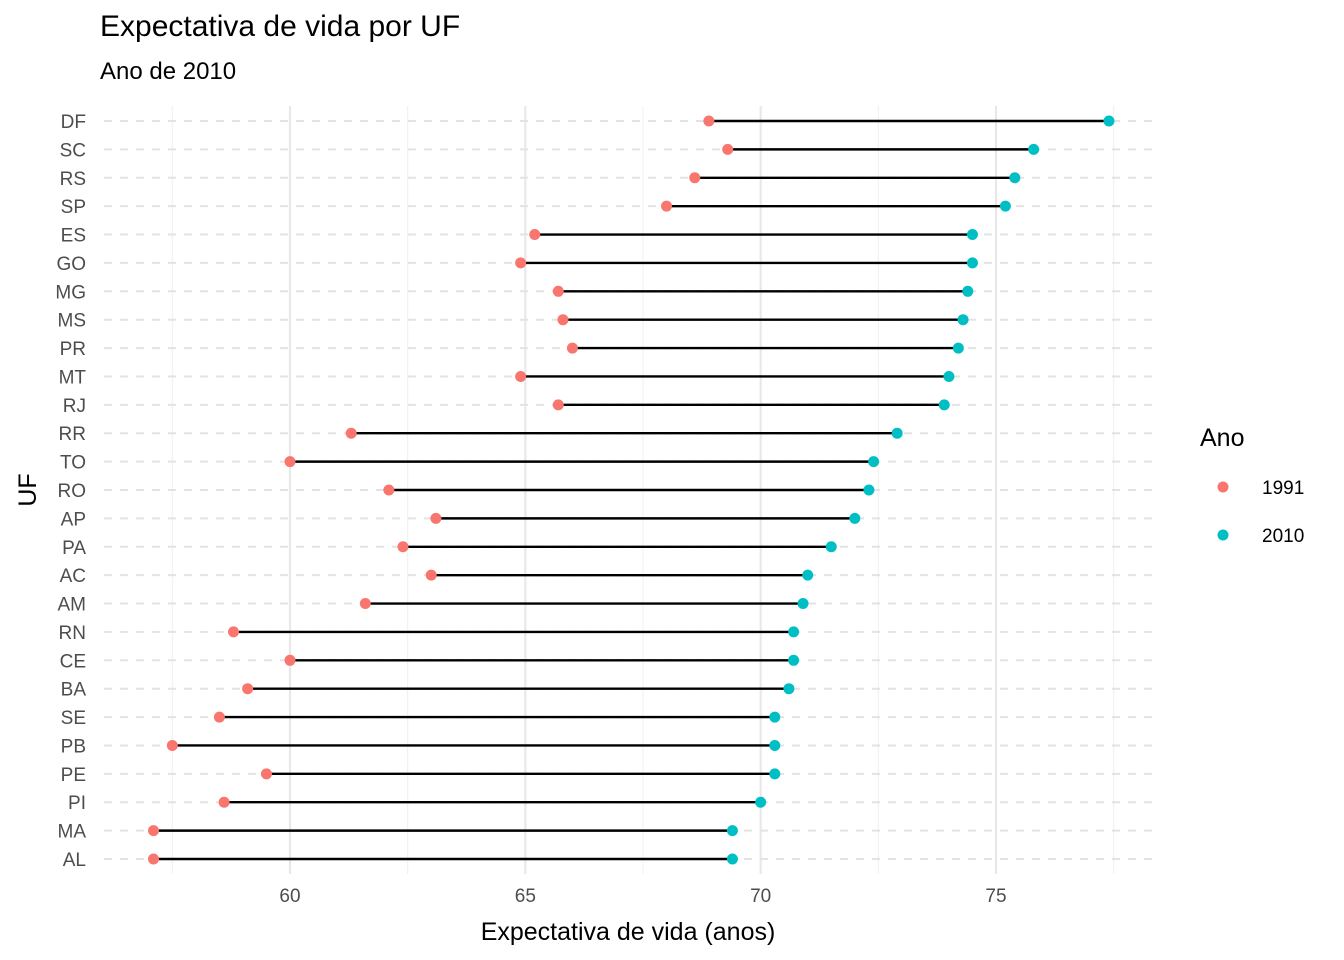 Image resolution: width=1344 pixels, height=960 pixels. Describe the element at coordinates (949, 376) in the screenshot. I see `point-2010-mt` at that location.